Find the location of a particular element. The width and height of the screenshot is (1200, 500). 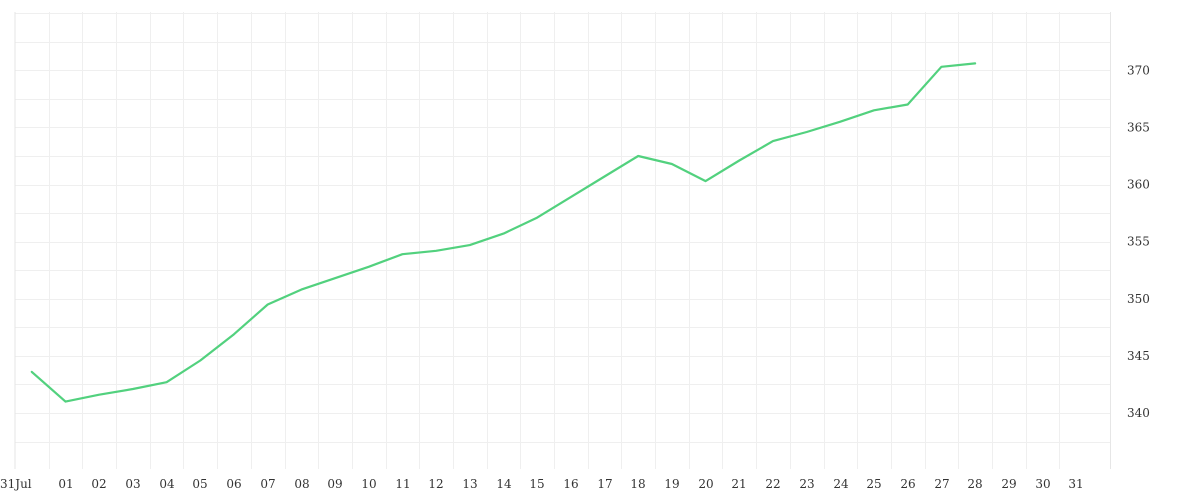

x-tick-label: 27 is located at coordinates (941, 484).